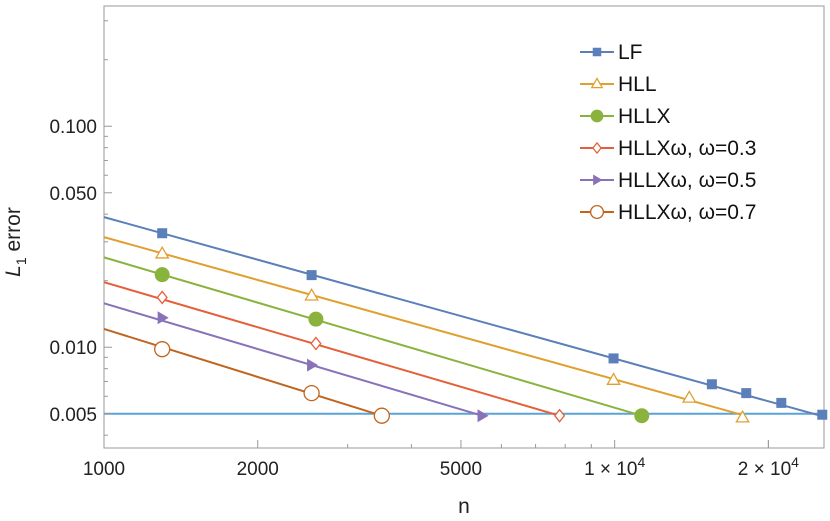 Image resolution: width=830 pixels, height=521 pixels. I want to click on x-tick-label-base: 5000, so click(461, 469).